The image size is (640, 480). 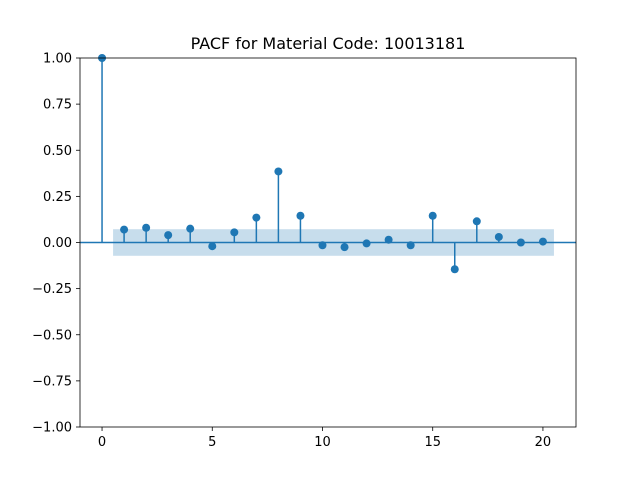 I want to click on y-tick-label: 0.25, so click(x=57, y=197).